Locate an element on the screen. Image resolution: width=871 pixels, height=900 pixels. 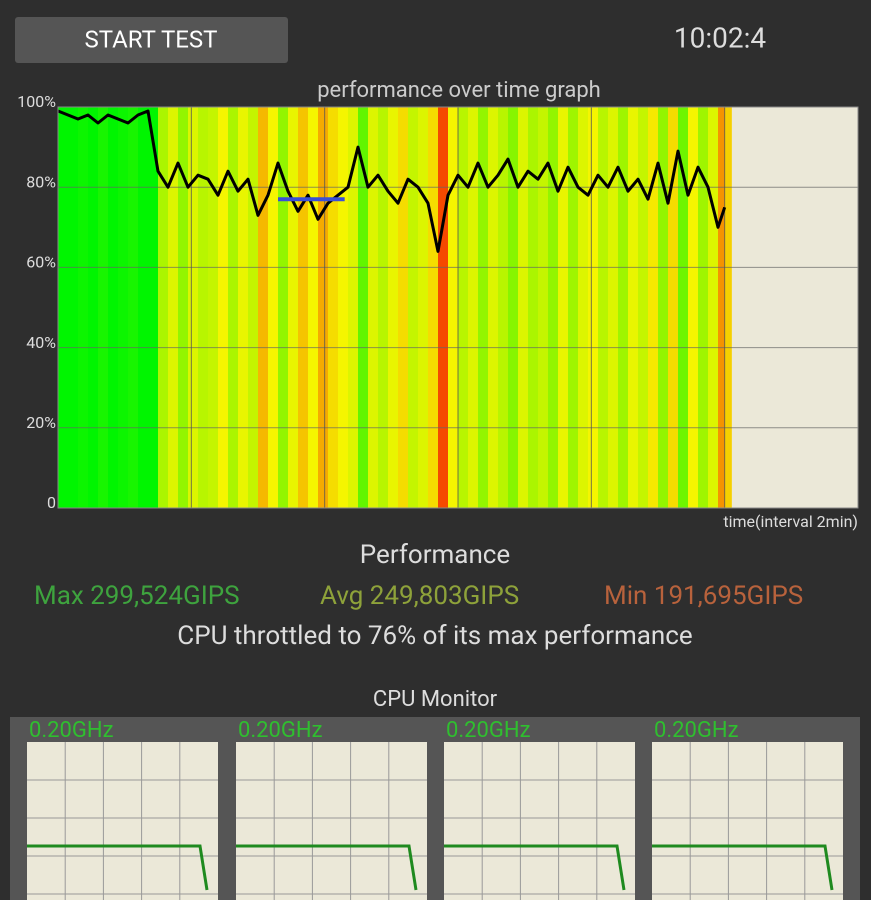
start-button is located at coordinates (151, 40).